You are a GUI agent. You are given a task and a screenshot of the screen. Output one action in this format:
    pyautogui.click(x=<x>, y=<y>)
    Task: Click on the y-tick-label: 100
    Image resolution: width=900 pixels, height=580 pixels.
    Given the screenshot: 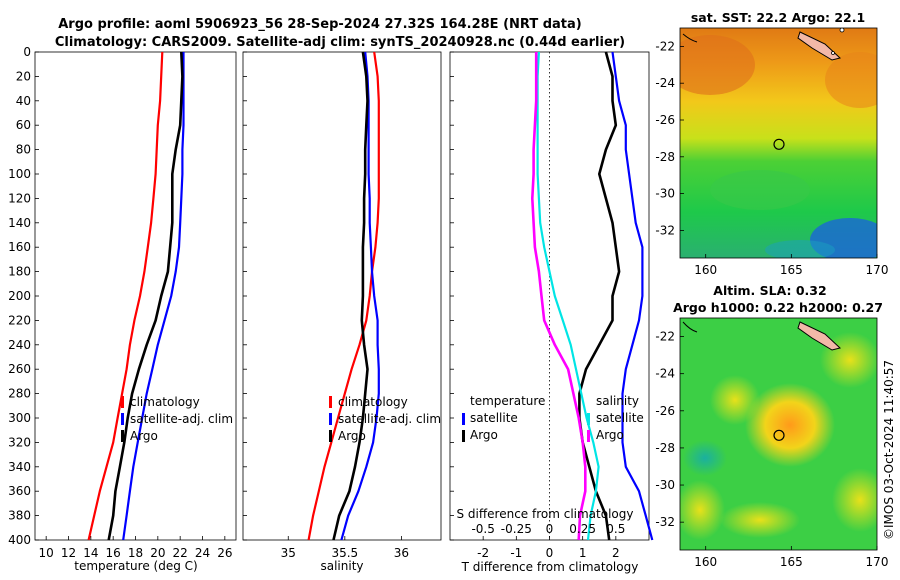 What is the action you would take?
    pyautogui.click(x=19, y=174)
    